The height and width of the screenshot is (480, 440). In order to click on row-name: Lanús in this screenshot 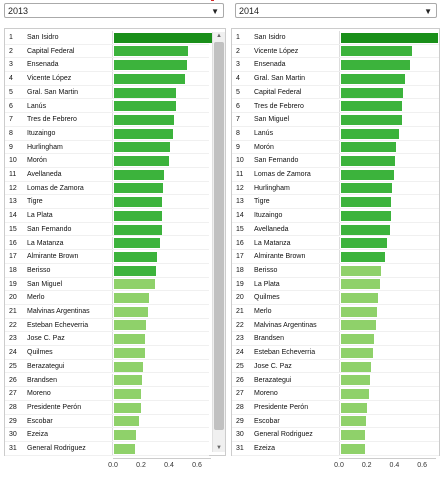, I will do `click(264, 133)`.